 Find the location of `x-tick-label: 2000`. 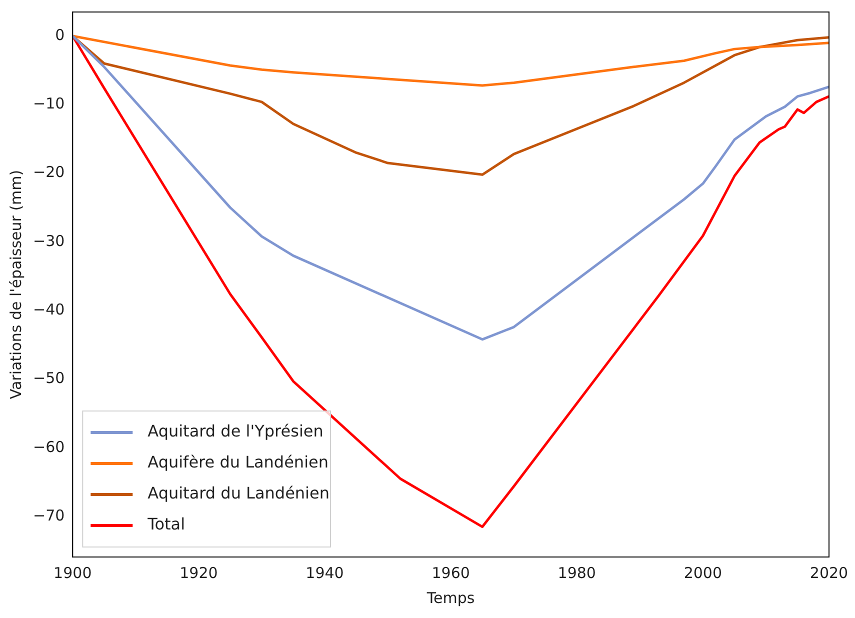

x-tick-label: 2000 is located at coordinates (703, 573).